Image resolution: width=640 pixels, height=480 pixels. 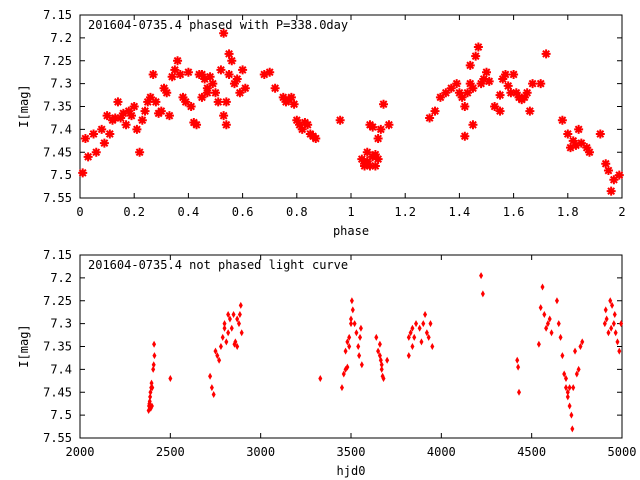 I want to click on x-tick-label: 1, so click(x=350, y=212).